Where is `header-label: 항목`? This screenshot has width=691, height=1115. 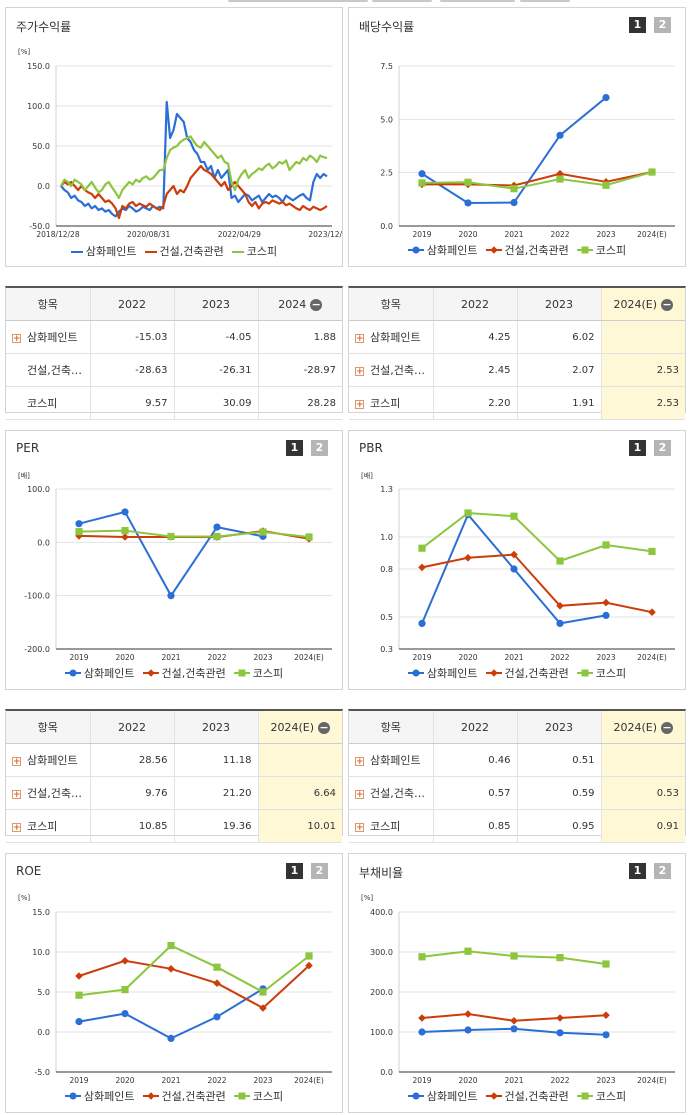 header-label: 항목 is located at coordinates (47, 304).